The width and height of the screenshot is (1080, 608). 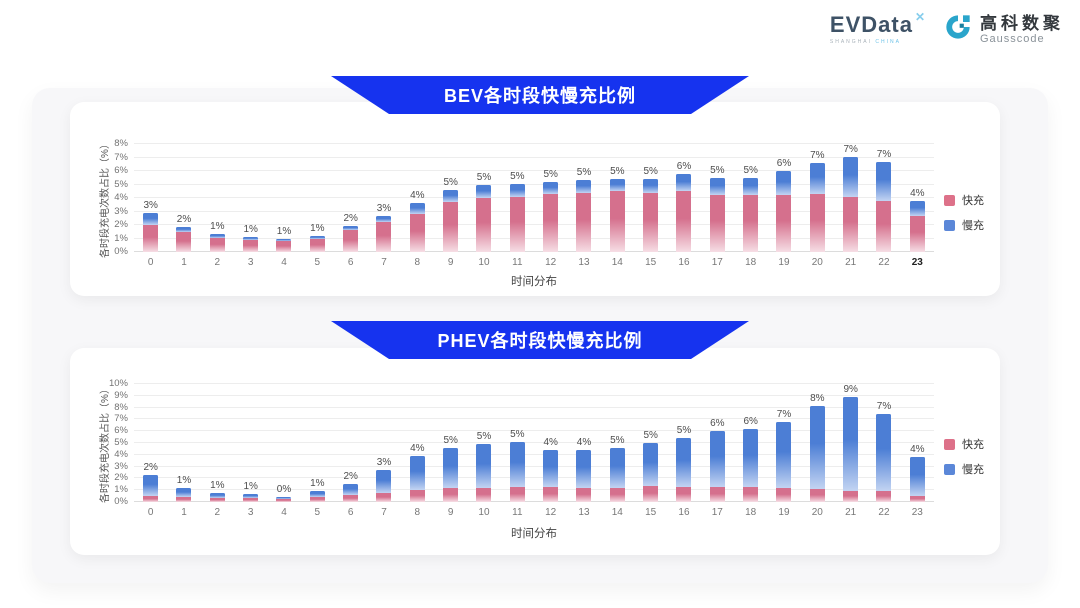 I want to click on phev-chart-title: PHEV各时段快慢充比例, so click(x=540, y=341).